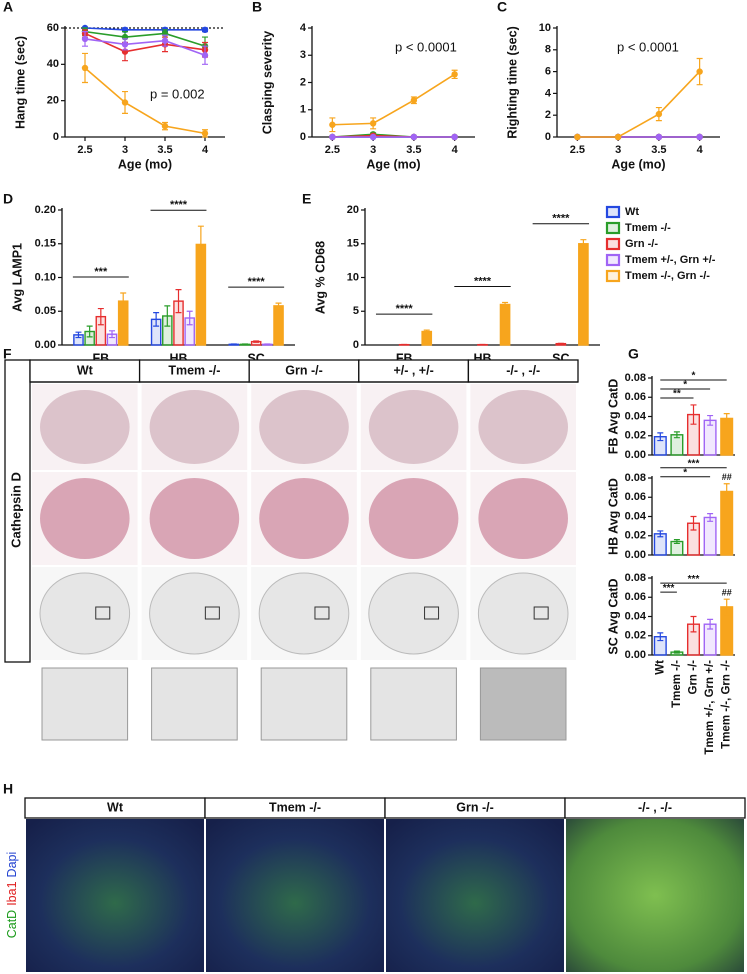 This screenshot has width=747, height=974. I want to click on y-axis-label: Righting time (sec), so click(512, 82).